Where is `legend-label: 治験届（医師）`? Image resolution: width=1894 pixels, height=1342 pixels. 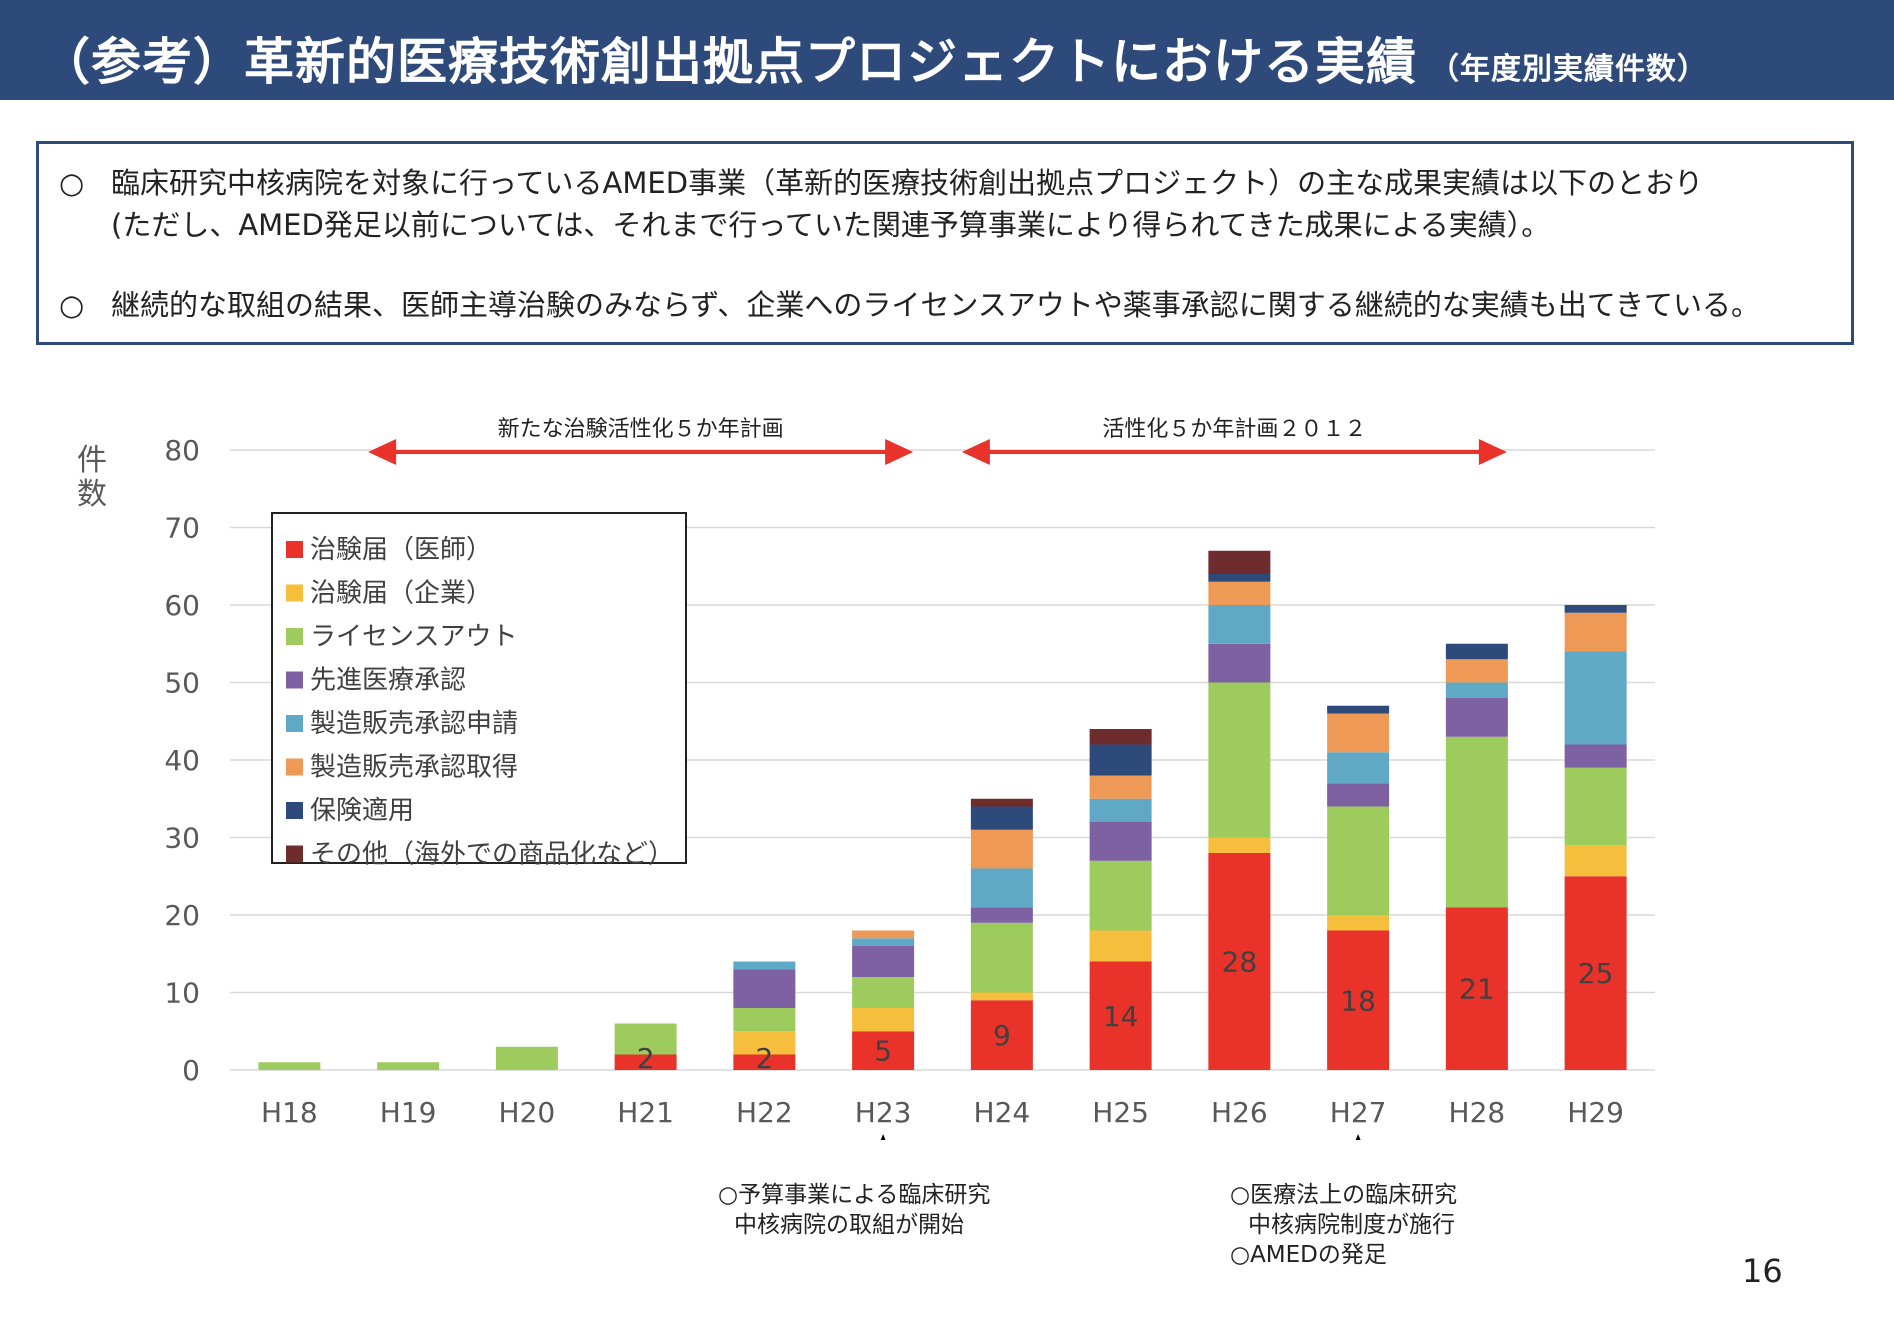 legend-label: 治験届（医師） is located at coordinates (401, 550).